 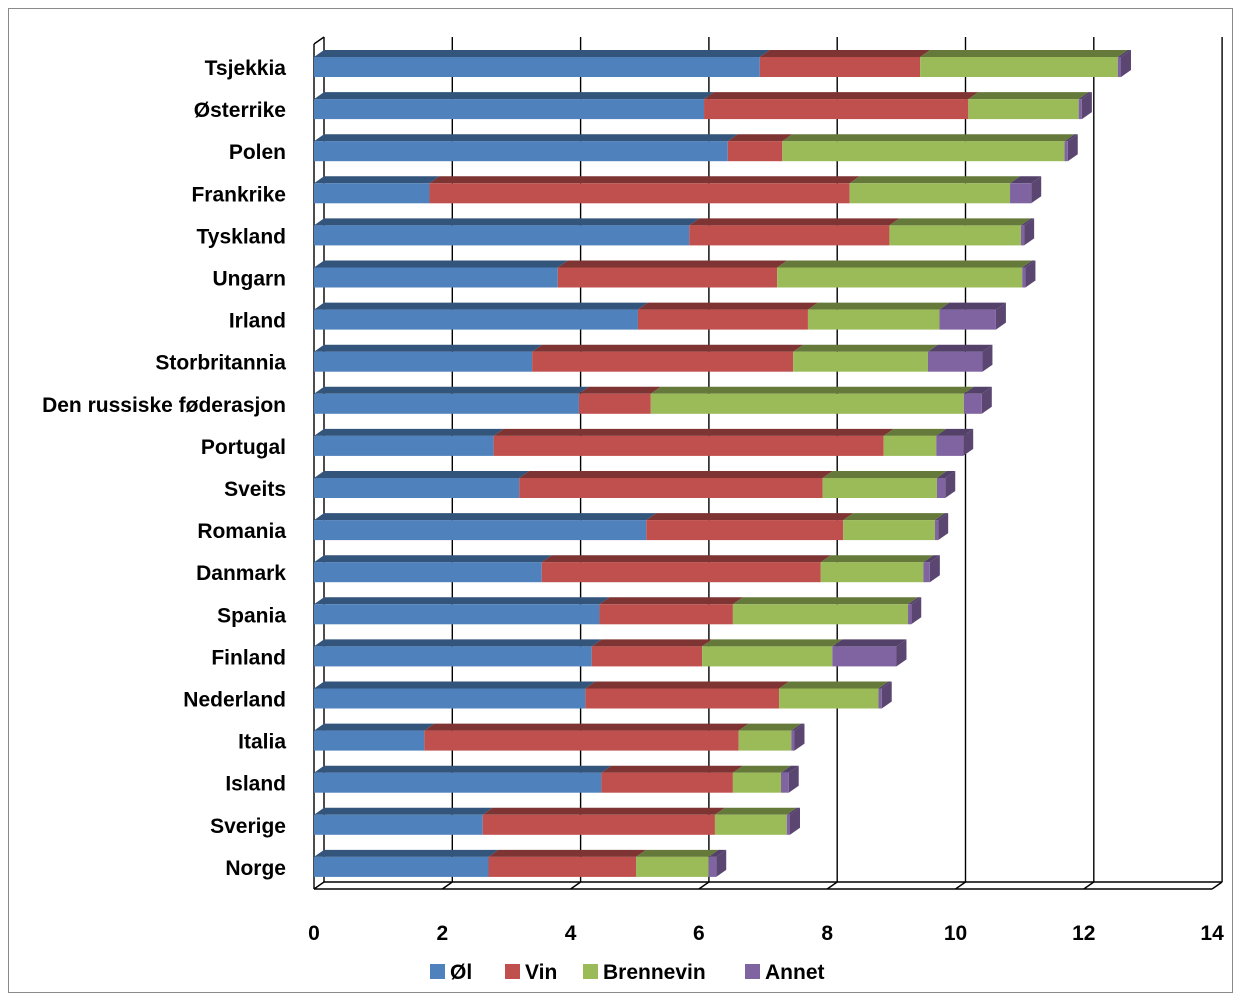 What do you see at coordinates (234, 700) in the screenshot?
I see `category-label-15: Nederland` at bounding box center [234, 700].